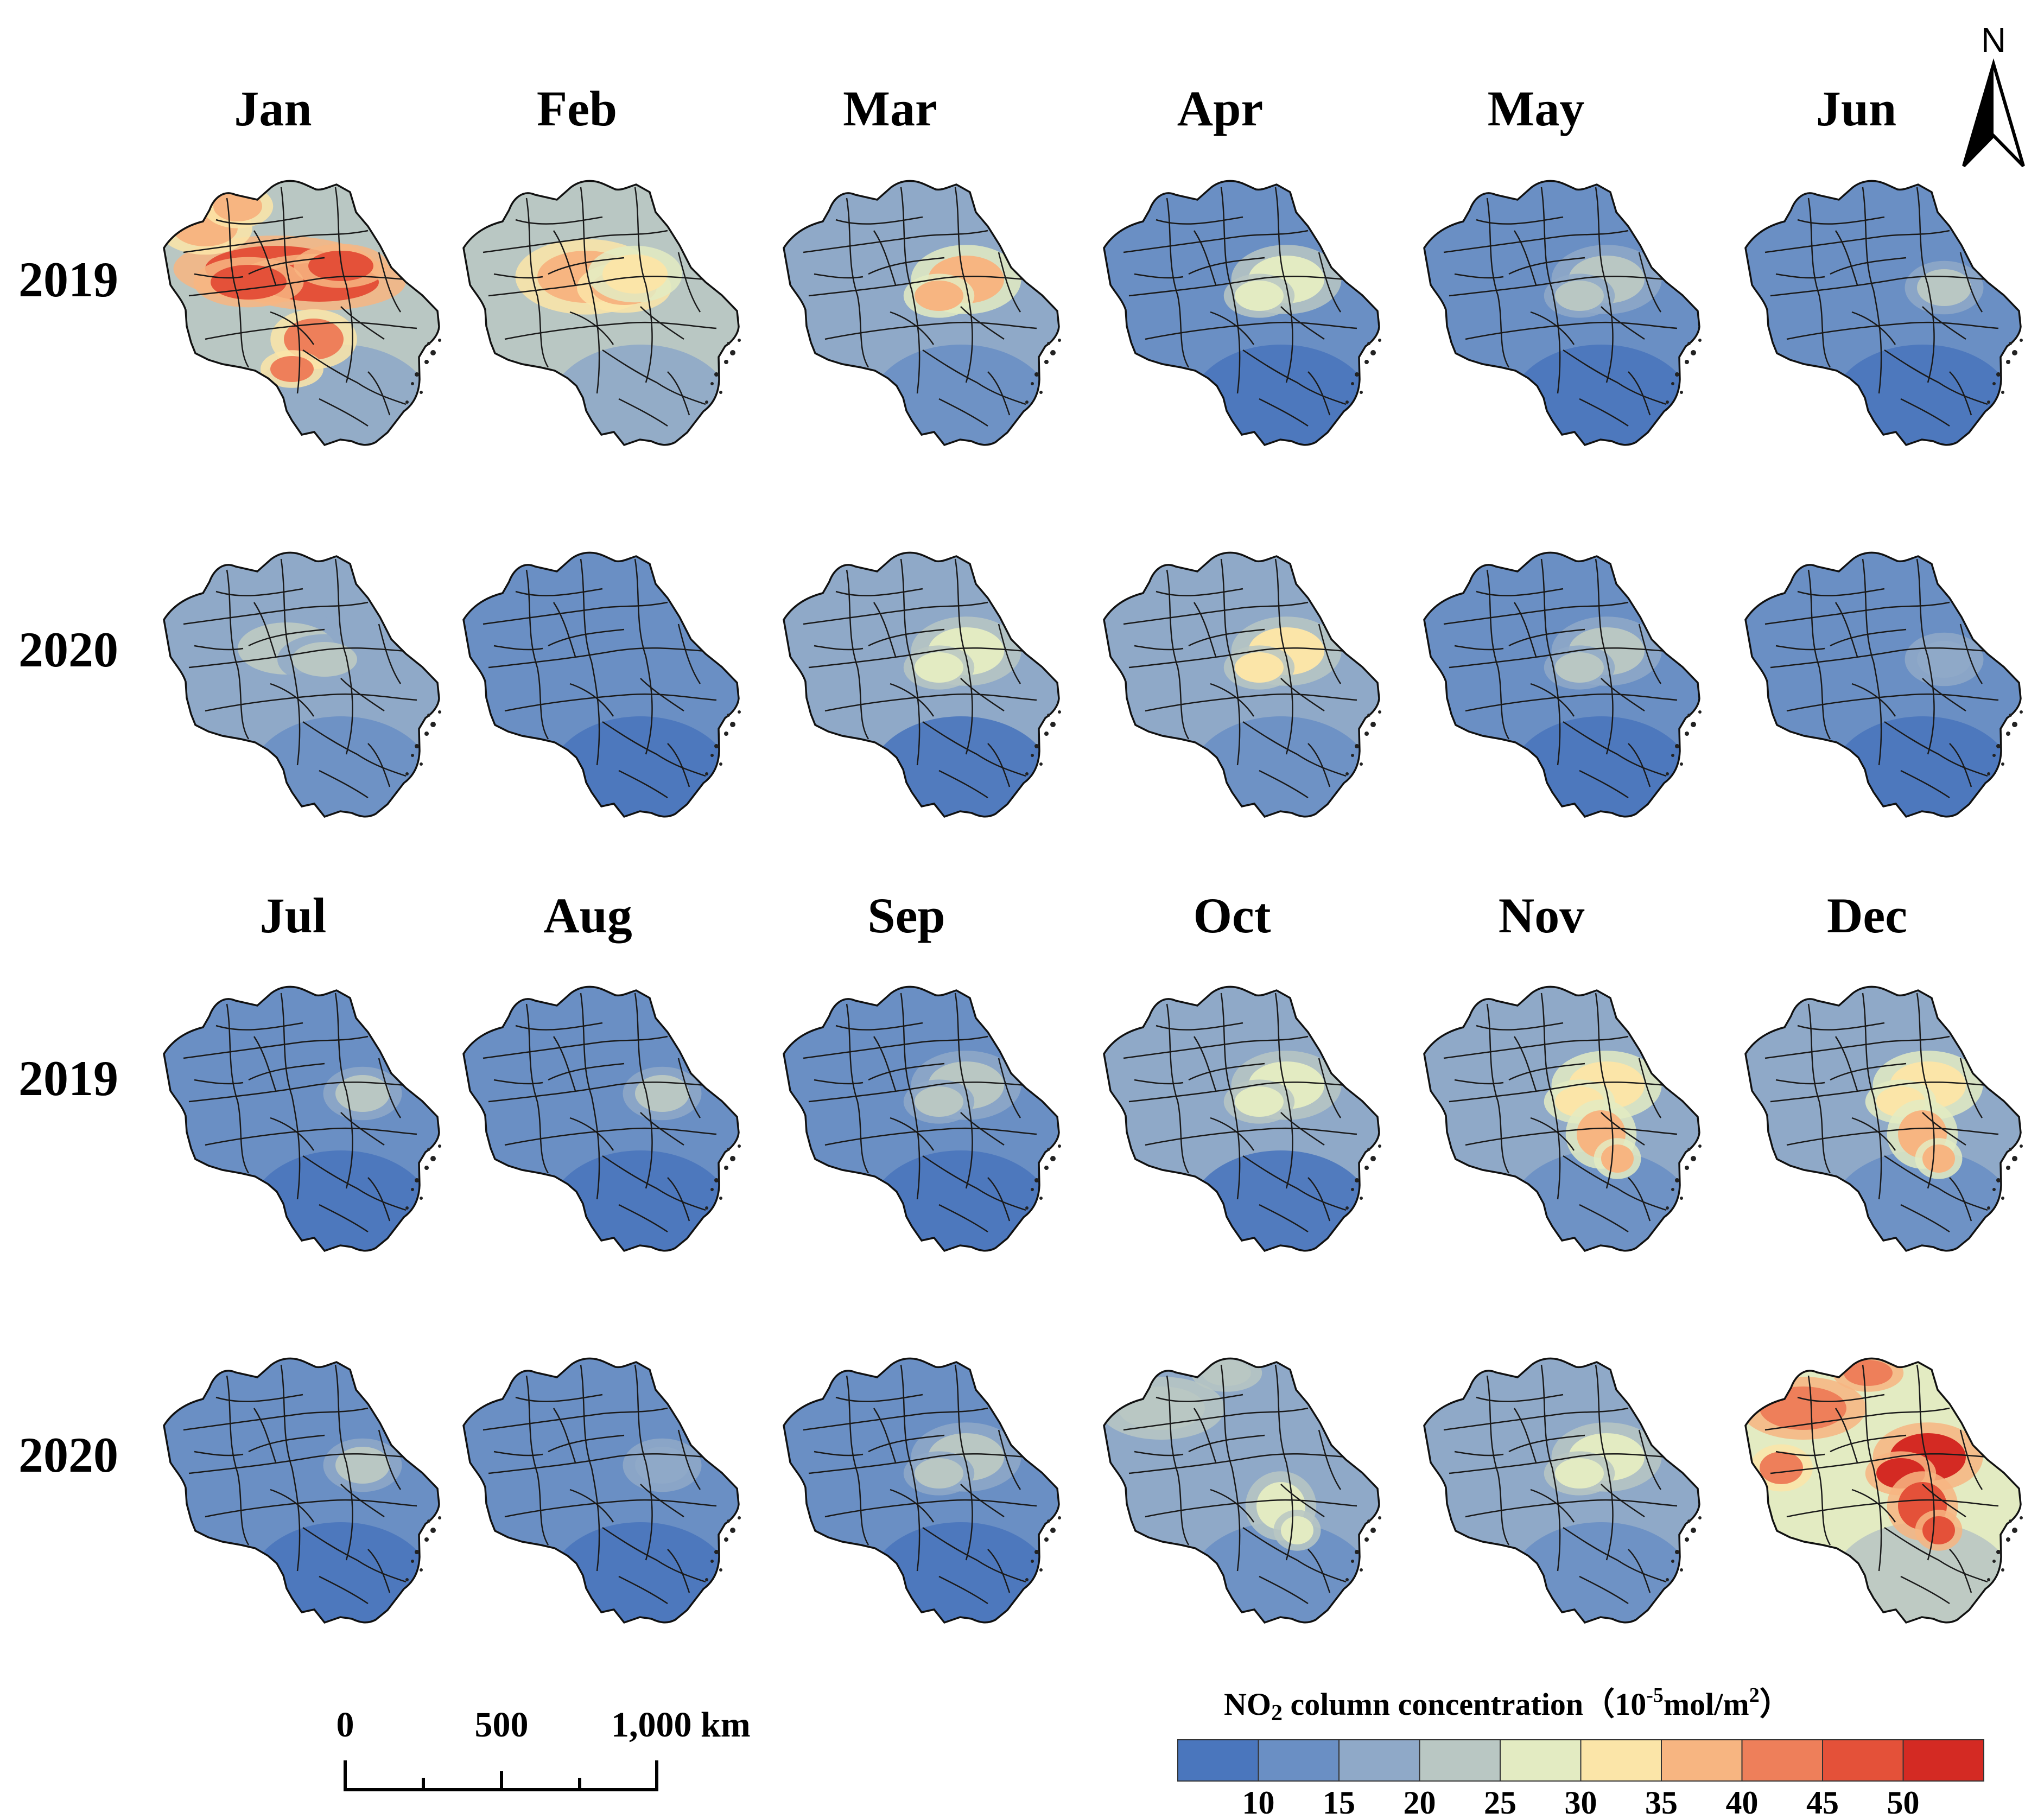  What do you see at coordinates (1083, 915) in the screenshot?
I see `month-labels-bottom: Jul Aug Sep Oct Nov Dec` at bounding box center [1083, 915].